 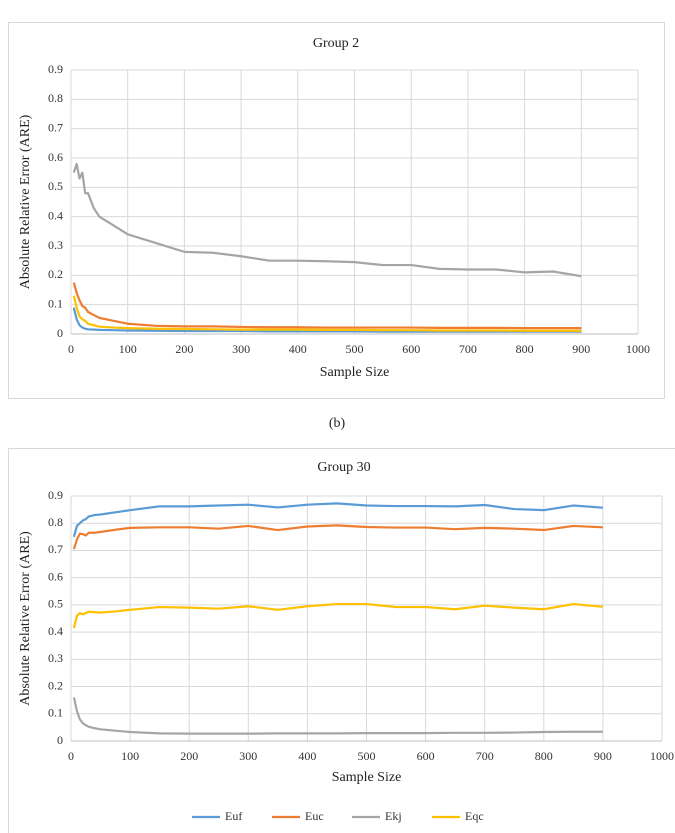 What do you see at coordinates (233, 816) in the screenshot?
I see `legend-label: Euf` at bounding box center [233, 816].